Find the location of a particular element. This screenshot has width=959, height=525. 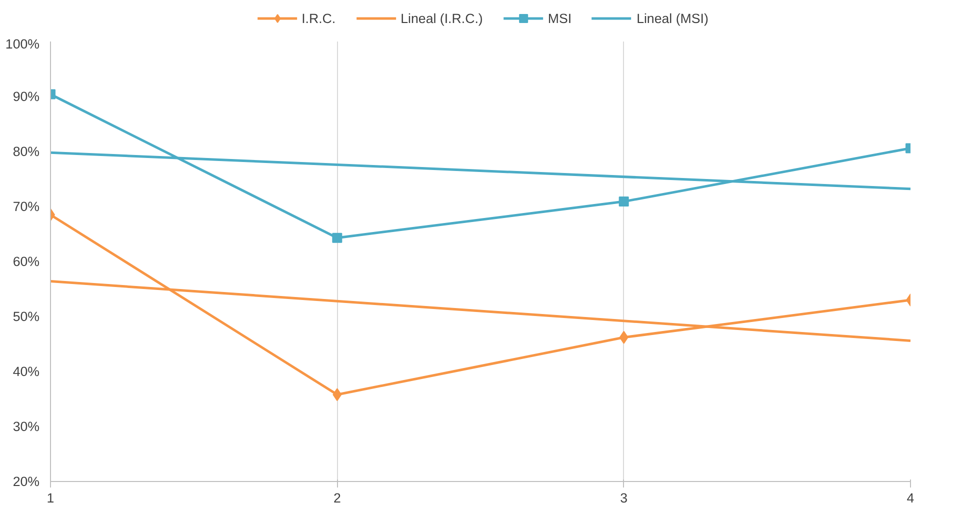

y-tick-label: 90% is located at coordinates (26, 96).